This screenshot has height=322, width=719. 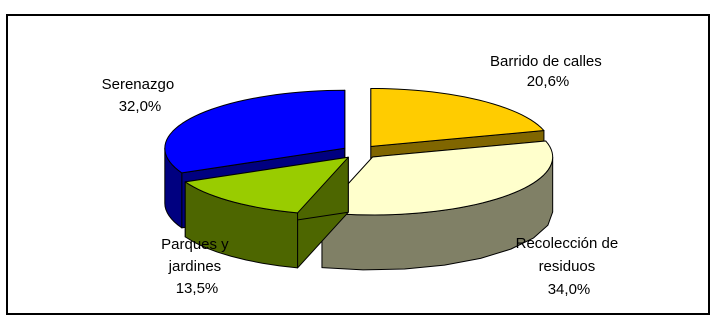 I want to click on label-barrido-line-1: Barrido de calles, so click(x=546, y=61).